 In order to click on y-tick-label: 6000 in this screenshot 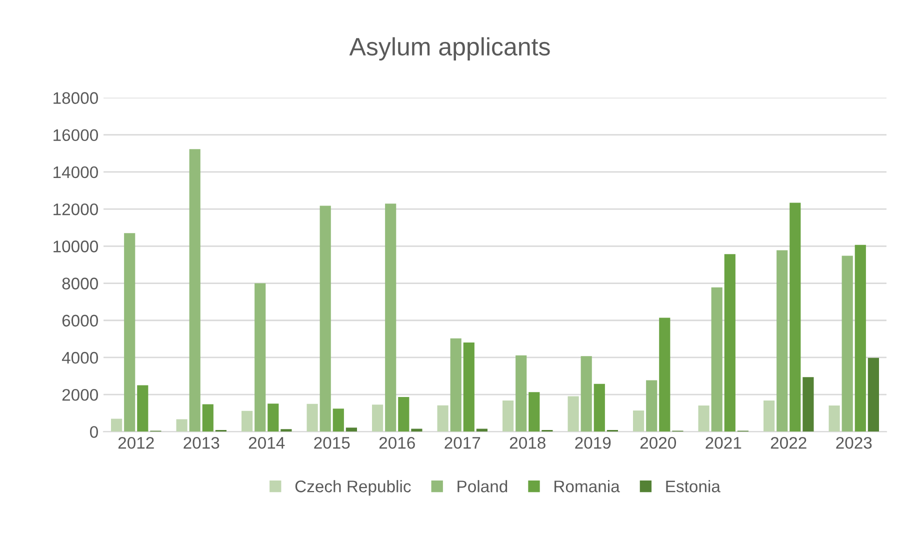, I will do `click(80, 320)`.